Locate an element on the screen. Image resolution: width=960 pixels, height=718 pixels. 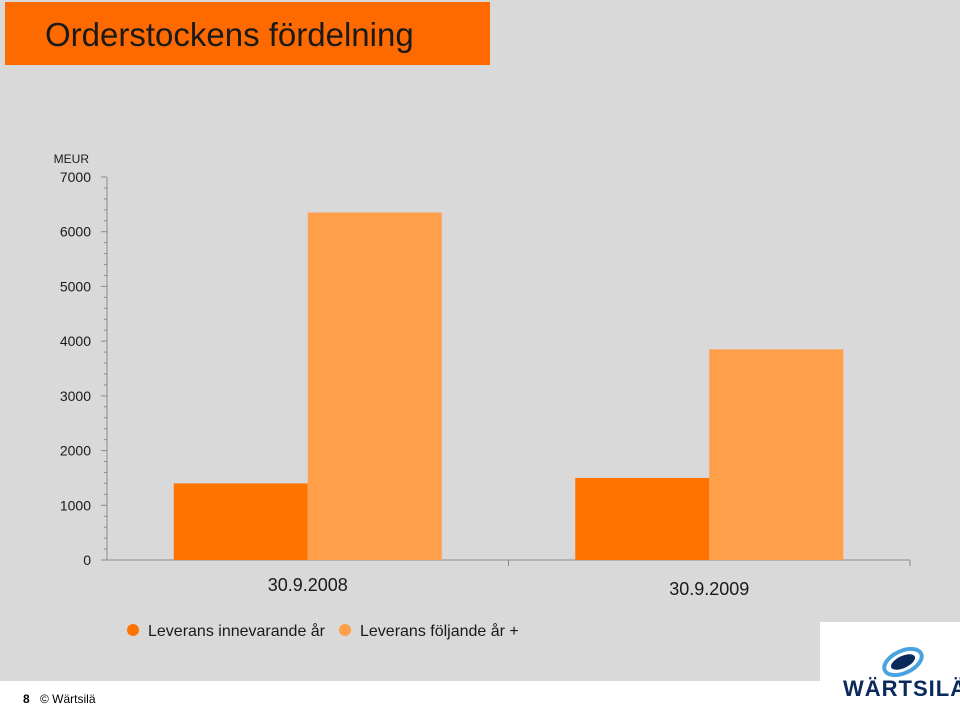
copyright-text: © Wärtsilä is located at coordinates (68, 699).